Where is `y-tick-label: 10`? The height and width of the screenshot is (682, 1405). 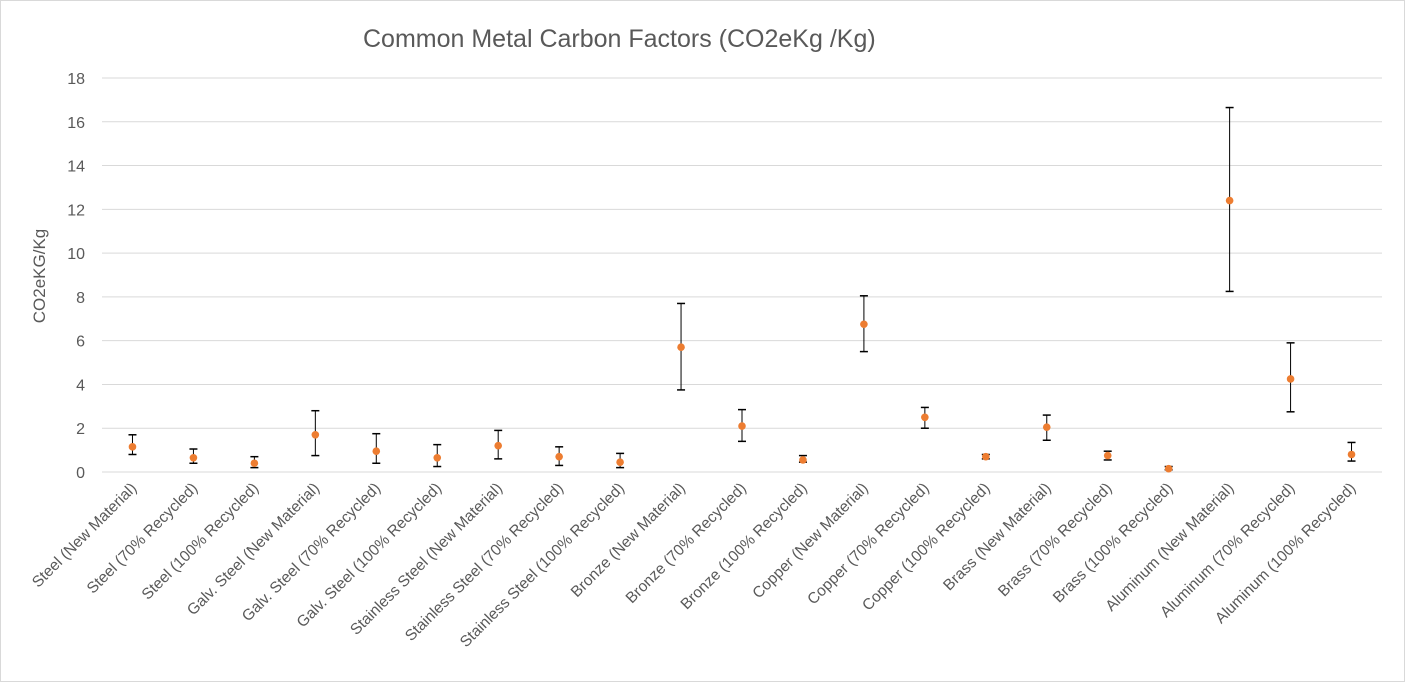 y-tick-label: 10 is located at coordinates (76, 254).